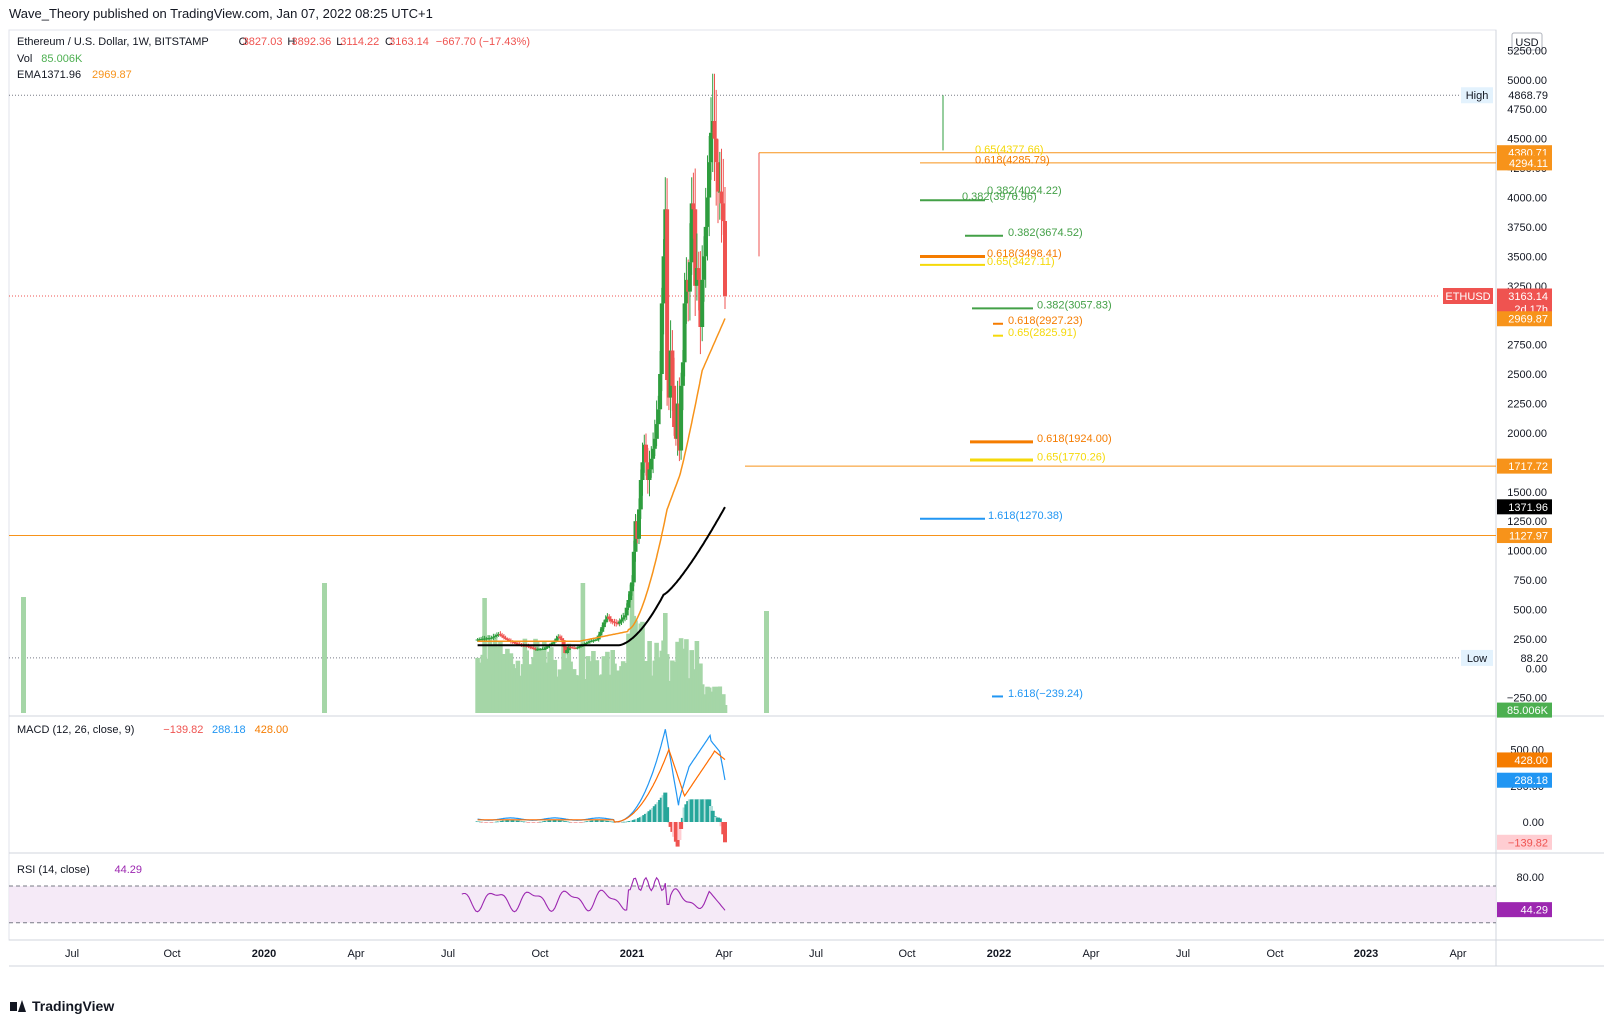  Describe the element at coordinates (1527, 257) in the screenshot. I see `price-axis-tick: 3500.00` at that location.